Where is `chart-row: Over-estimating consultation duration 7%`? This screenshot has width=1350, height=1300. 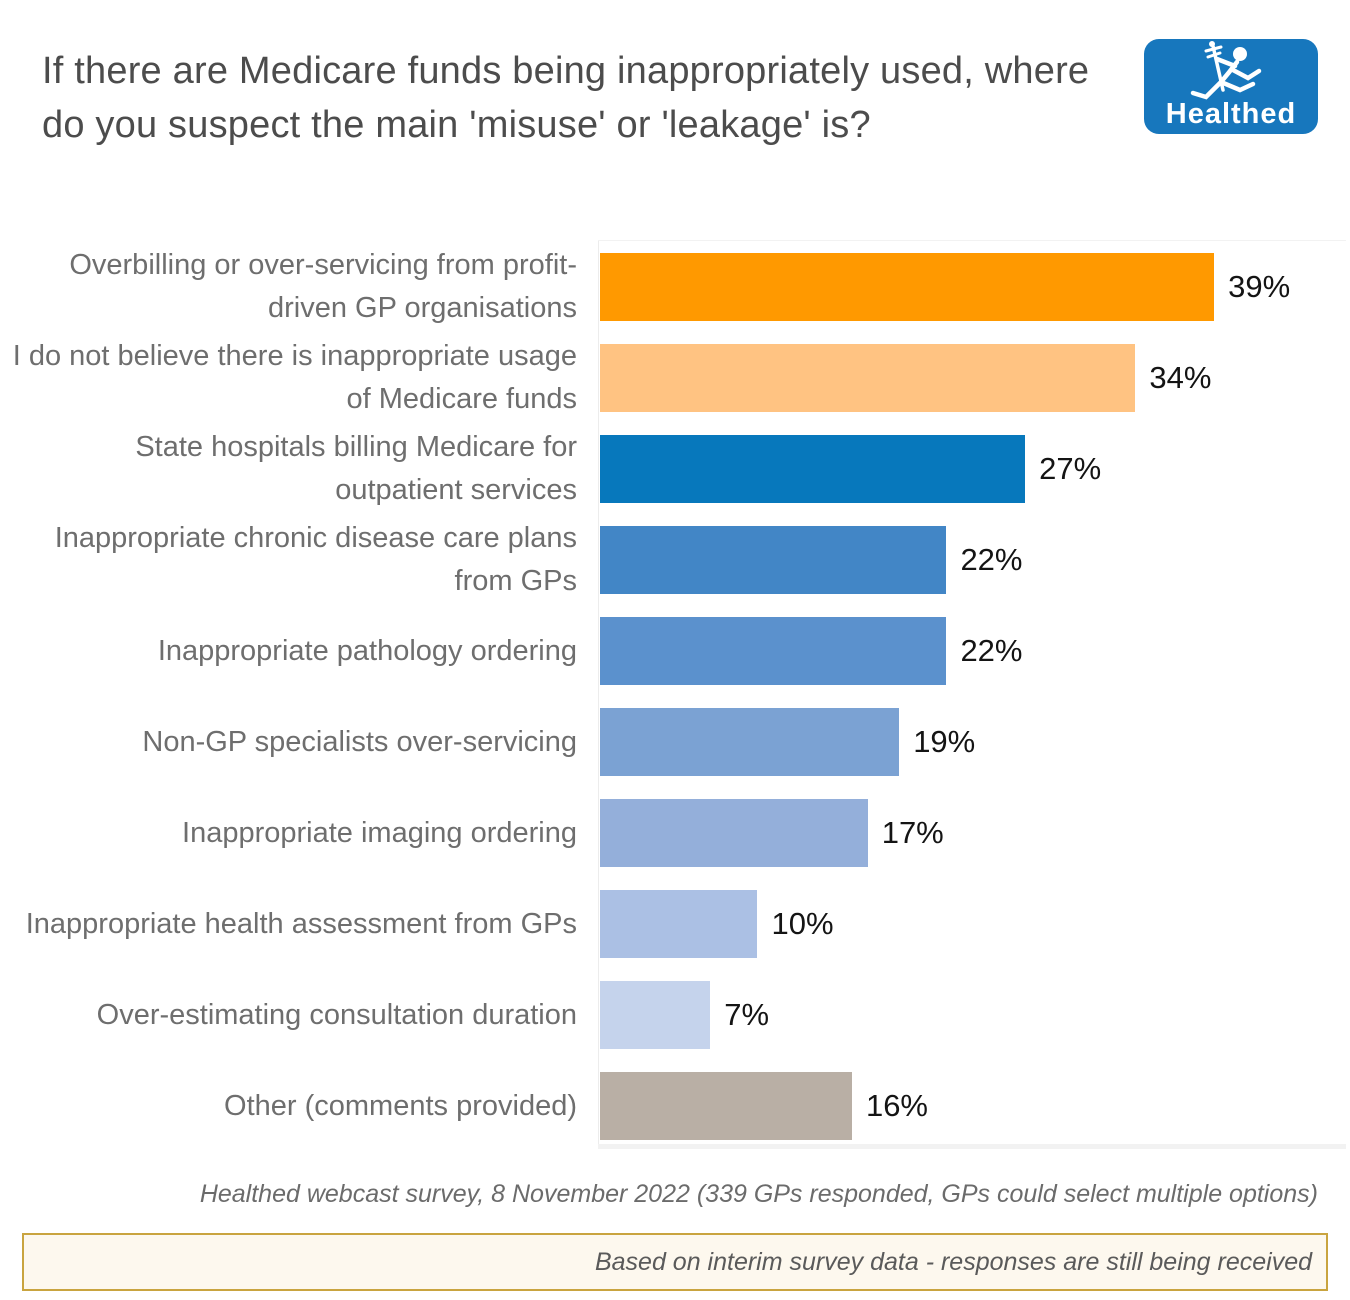
chart-row: Over-estimating consultation duration 7% is located at coordinates (675, 1015).